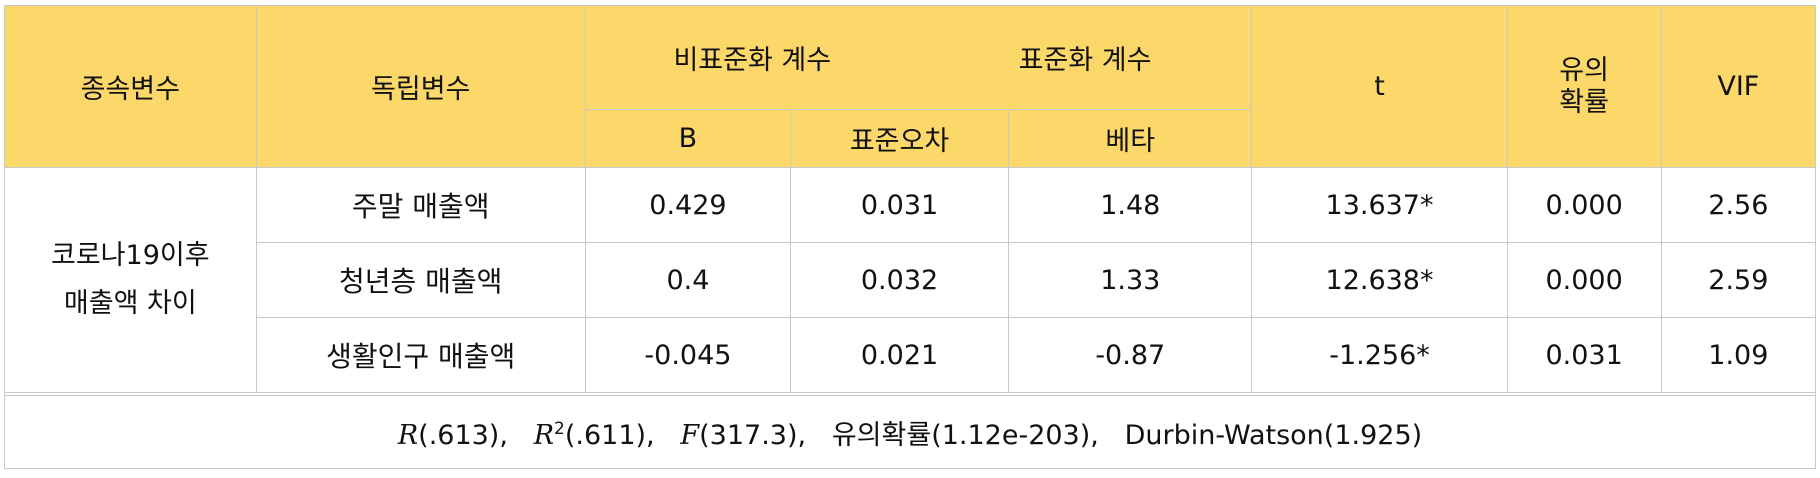 Image resolution: width=1820 pixels, height=478 pixels. I want to click on vif-cell: 1.09, so click(1738, 355).